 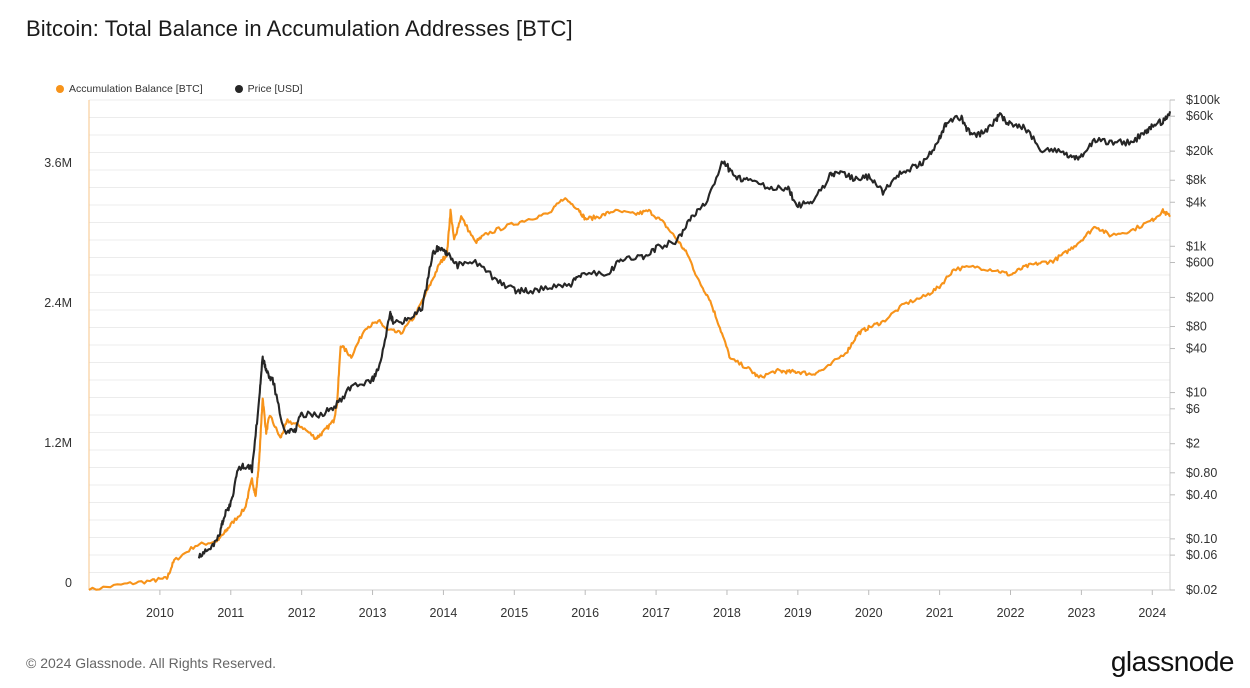 I want to click on y-right-tick-label: $0.80, so click(x=1201, y=473).